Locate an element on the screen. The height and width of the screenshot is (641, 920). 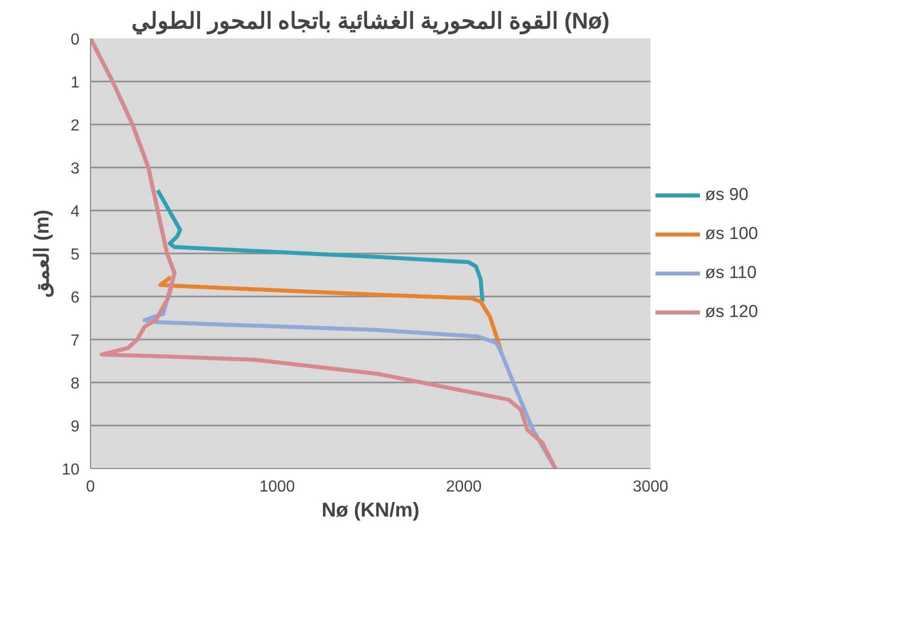
chart-title: القوة المحورية الغشائية باتجاه المحور الطولي (Nø) is located at coordinates (370, 22).